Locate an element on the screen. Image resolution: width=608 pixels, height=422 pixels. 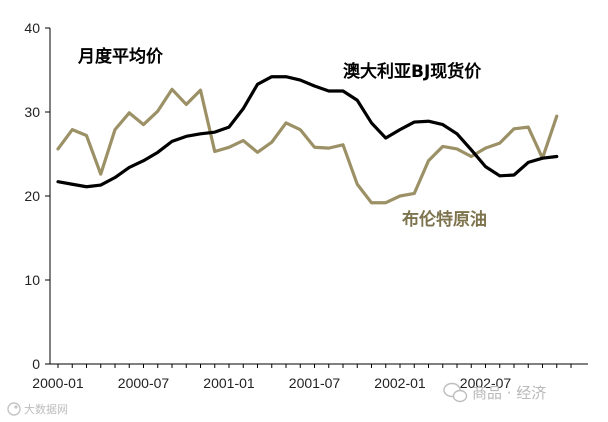
y-tick-label: 10 is located at coordinates (32, 280).